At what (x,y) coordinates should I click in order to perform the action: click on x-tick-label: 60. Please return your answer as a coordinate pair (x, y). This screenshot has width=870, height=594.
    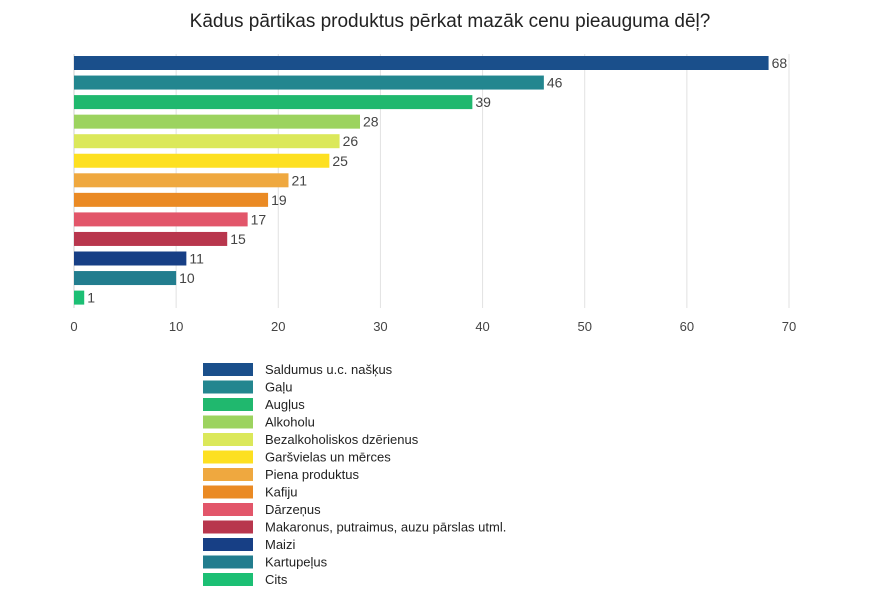
    Looking at the image, I should click on (687, 326).